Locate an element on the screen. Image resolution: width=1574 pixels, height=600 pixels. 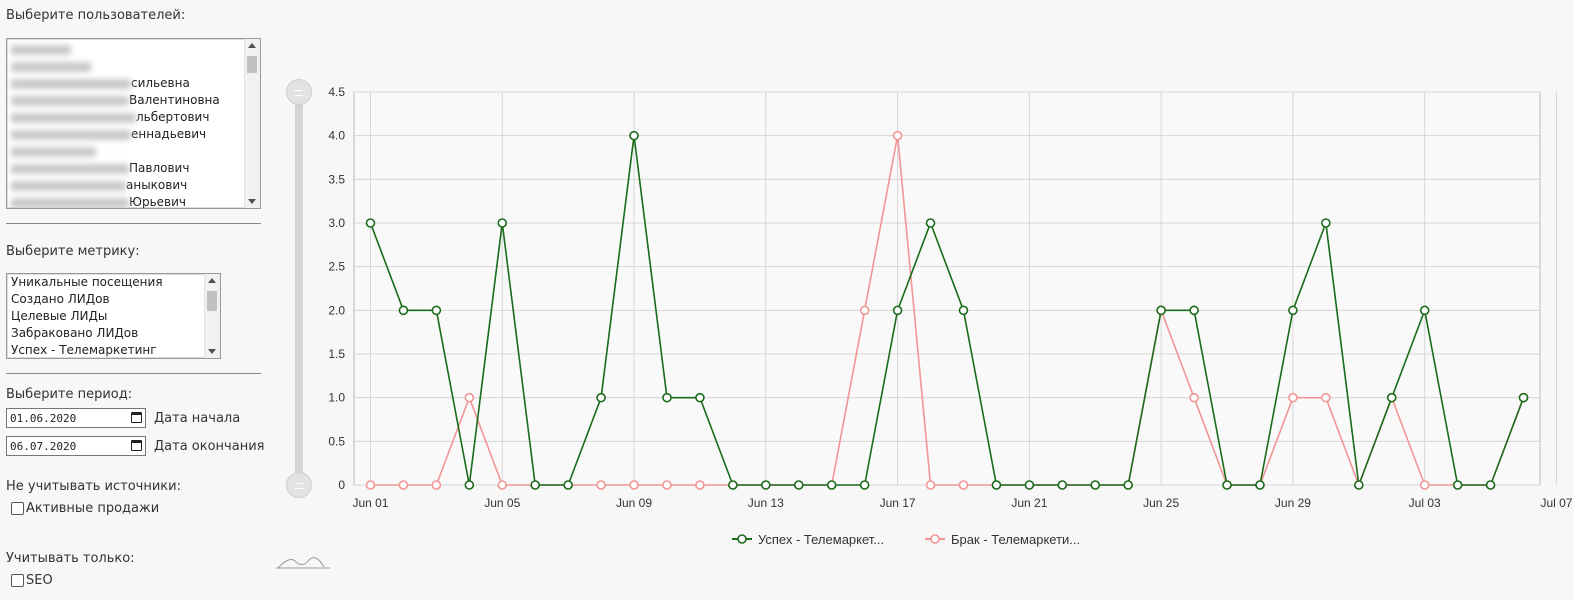
metric-list-item: Уникальные посещения is located at coordinates (87, 282).